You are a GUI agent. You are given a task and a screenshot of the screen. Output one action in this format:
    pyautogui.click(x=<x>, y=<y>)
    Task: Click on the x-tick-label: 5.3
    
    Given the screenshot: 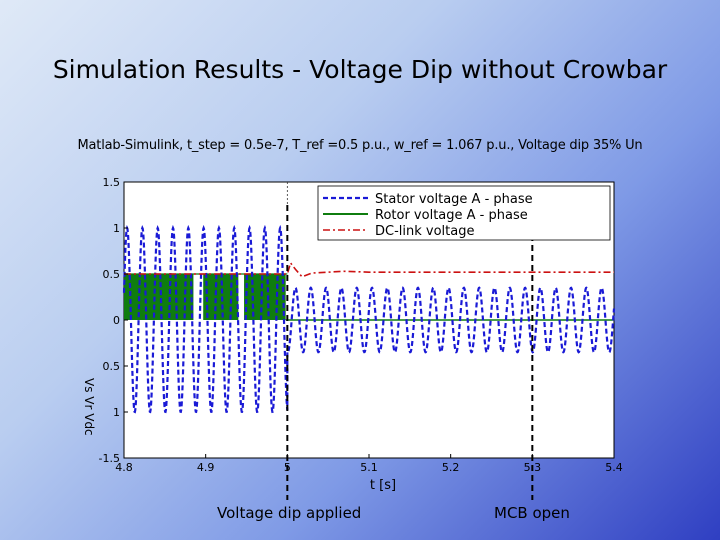 What is the action you would take?
    pyautogui.click(x=533, y=467)
    